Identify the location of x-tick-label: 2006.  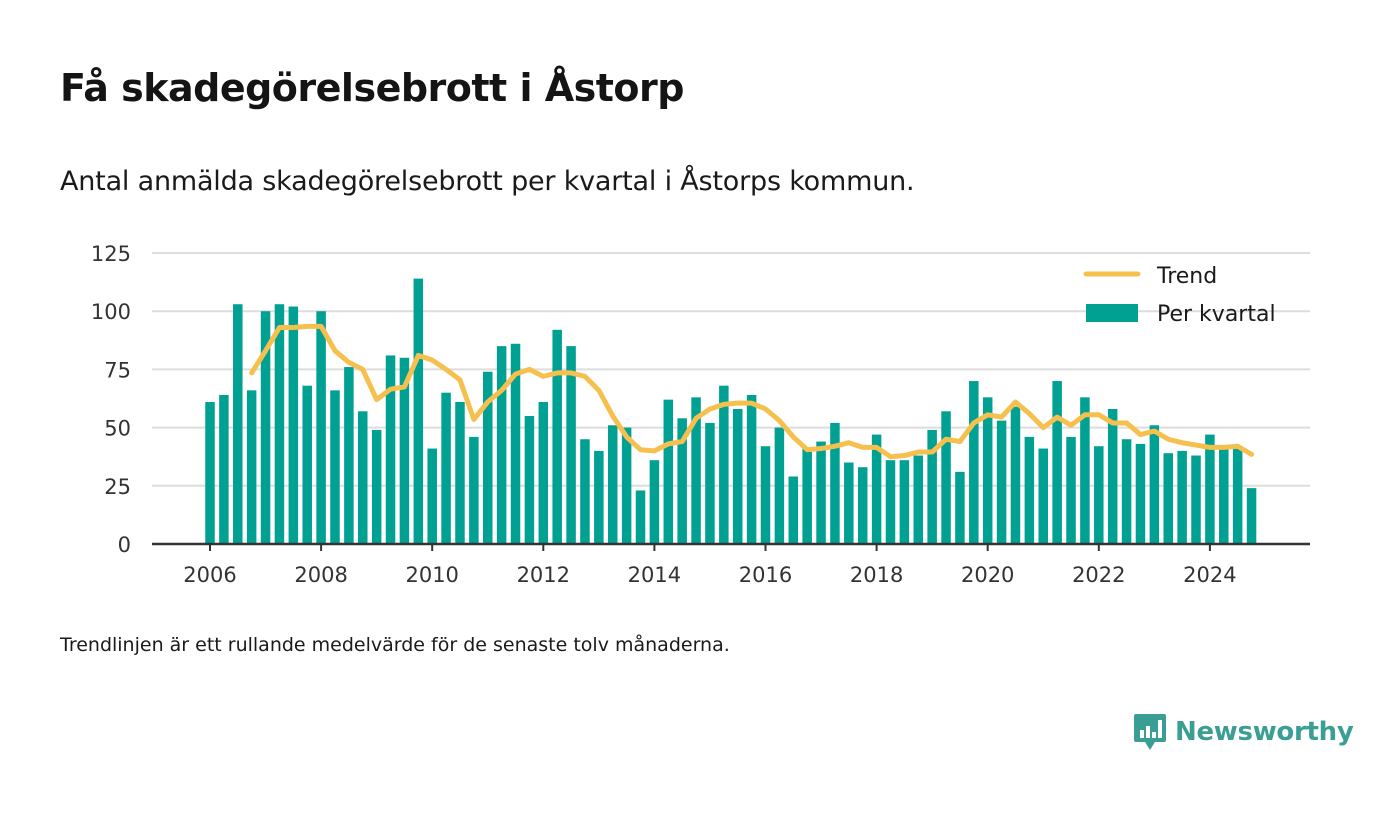
(209, 575).